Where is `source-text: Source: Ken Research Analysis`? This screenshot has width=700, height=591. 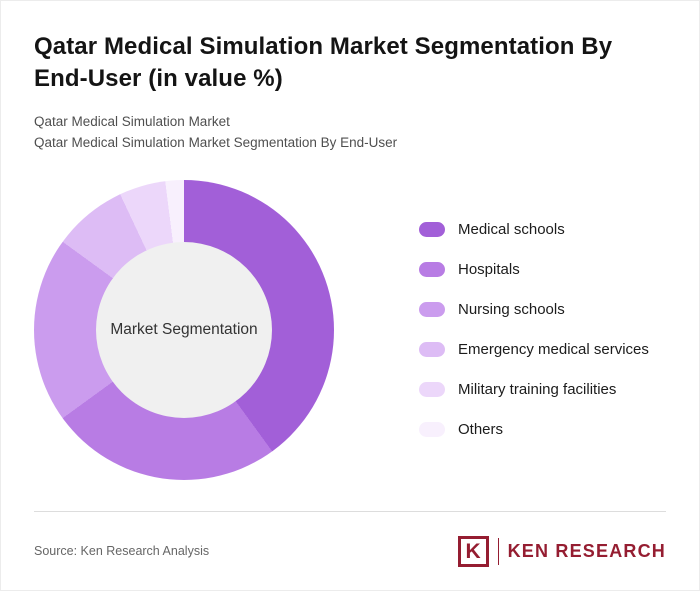
source-text: Source: Ken Research Analysis is located at coordinates (122, 551).